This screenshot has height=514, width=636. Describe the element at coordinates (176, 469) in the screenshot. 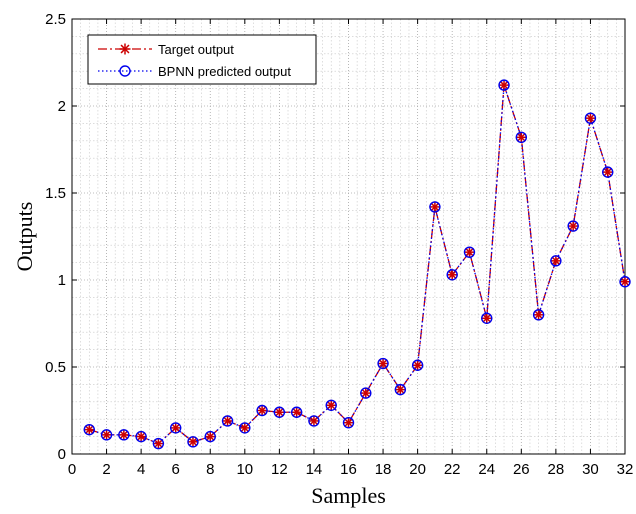

I see `x-tick-label: 6` at that location.